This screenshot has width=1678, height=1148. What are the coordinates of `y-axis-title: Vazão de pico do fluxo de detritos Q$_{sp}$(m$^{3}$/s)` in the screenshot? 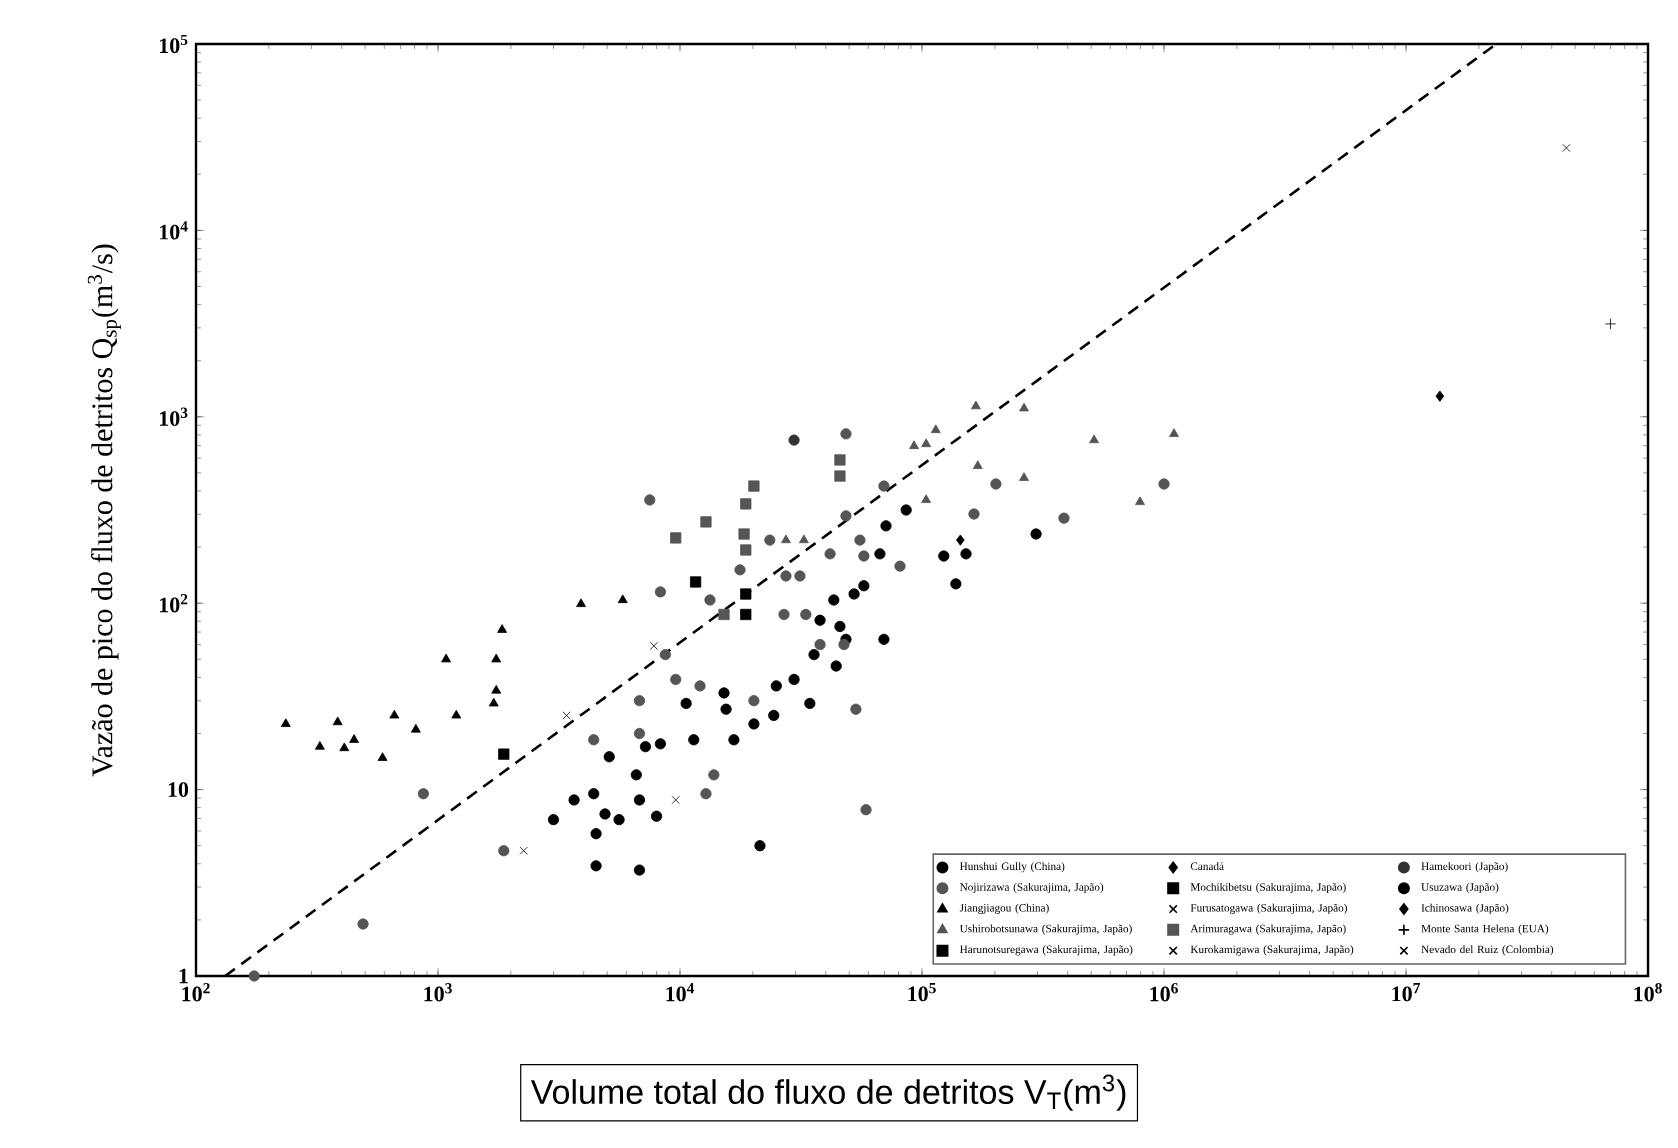 It's located at (104, 510).